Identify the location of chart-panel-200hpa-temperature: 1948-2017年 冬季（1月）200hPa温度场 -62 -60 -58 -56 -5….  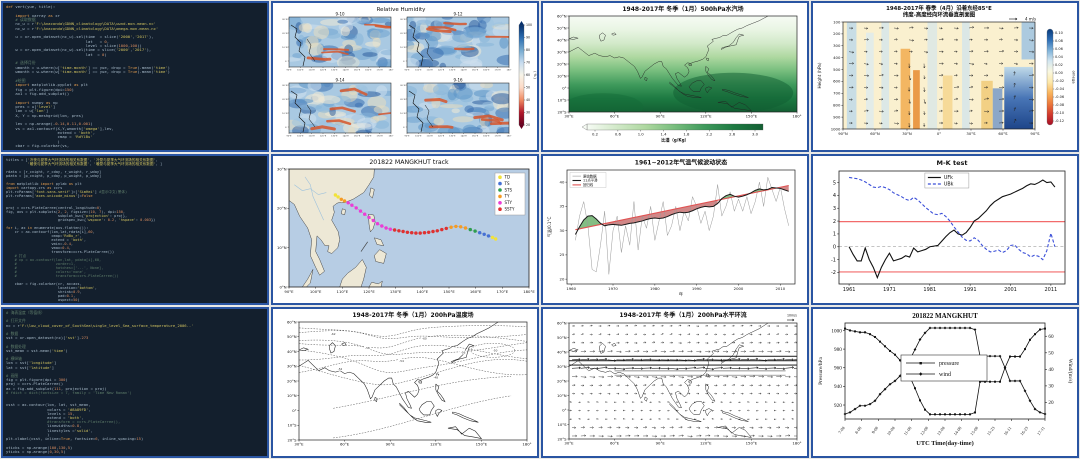
(405, 382).